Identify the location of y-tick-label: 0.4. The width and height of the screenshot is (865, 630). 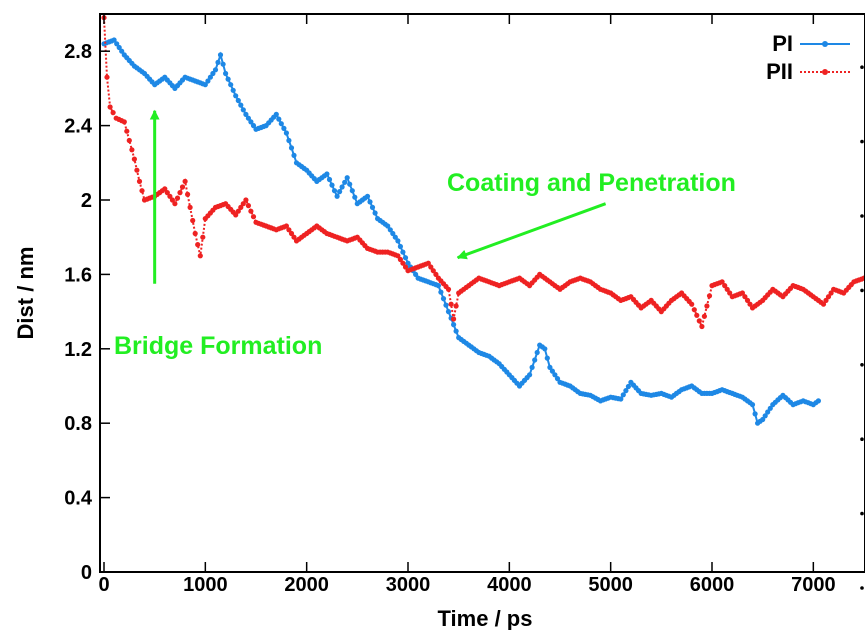
(78, 499).